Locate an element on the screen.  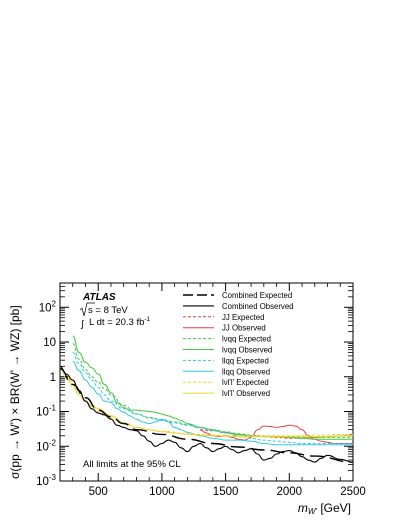
legend-entry: lνl'l' Observed is located at coordinates (246, 393).